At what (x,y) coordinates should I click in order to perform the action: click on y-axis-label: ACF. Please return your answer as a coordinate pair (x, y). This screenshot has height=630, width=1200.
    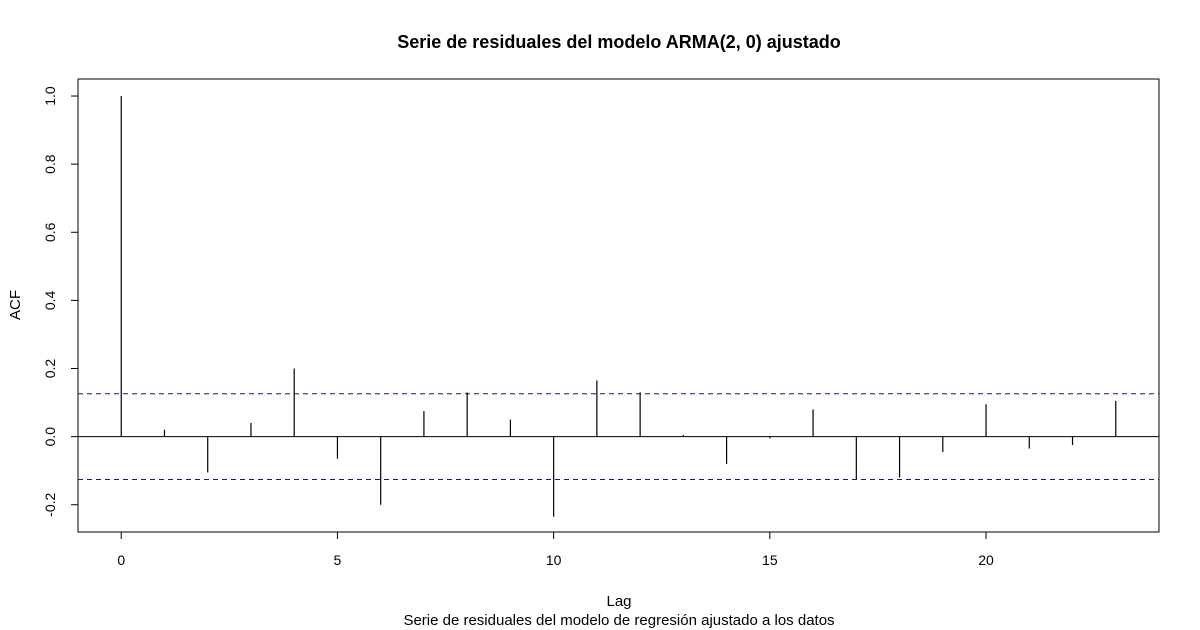
    Looking at the image, I should click on (15, 305).